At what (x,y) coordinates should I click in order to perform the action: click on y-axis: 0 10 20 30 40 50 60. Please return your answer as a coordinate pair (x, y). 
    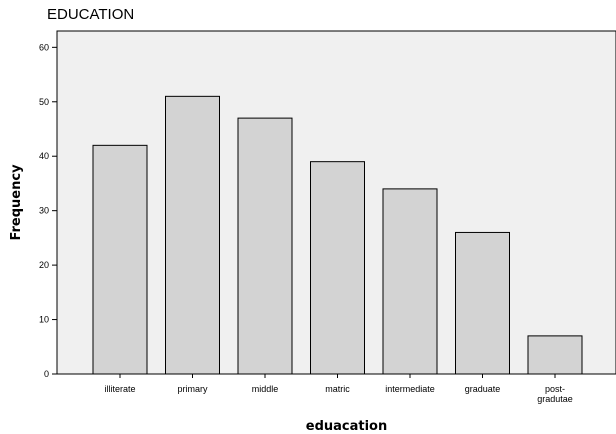
    Looking at the image, I should click on (48, 205).